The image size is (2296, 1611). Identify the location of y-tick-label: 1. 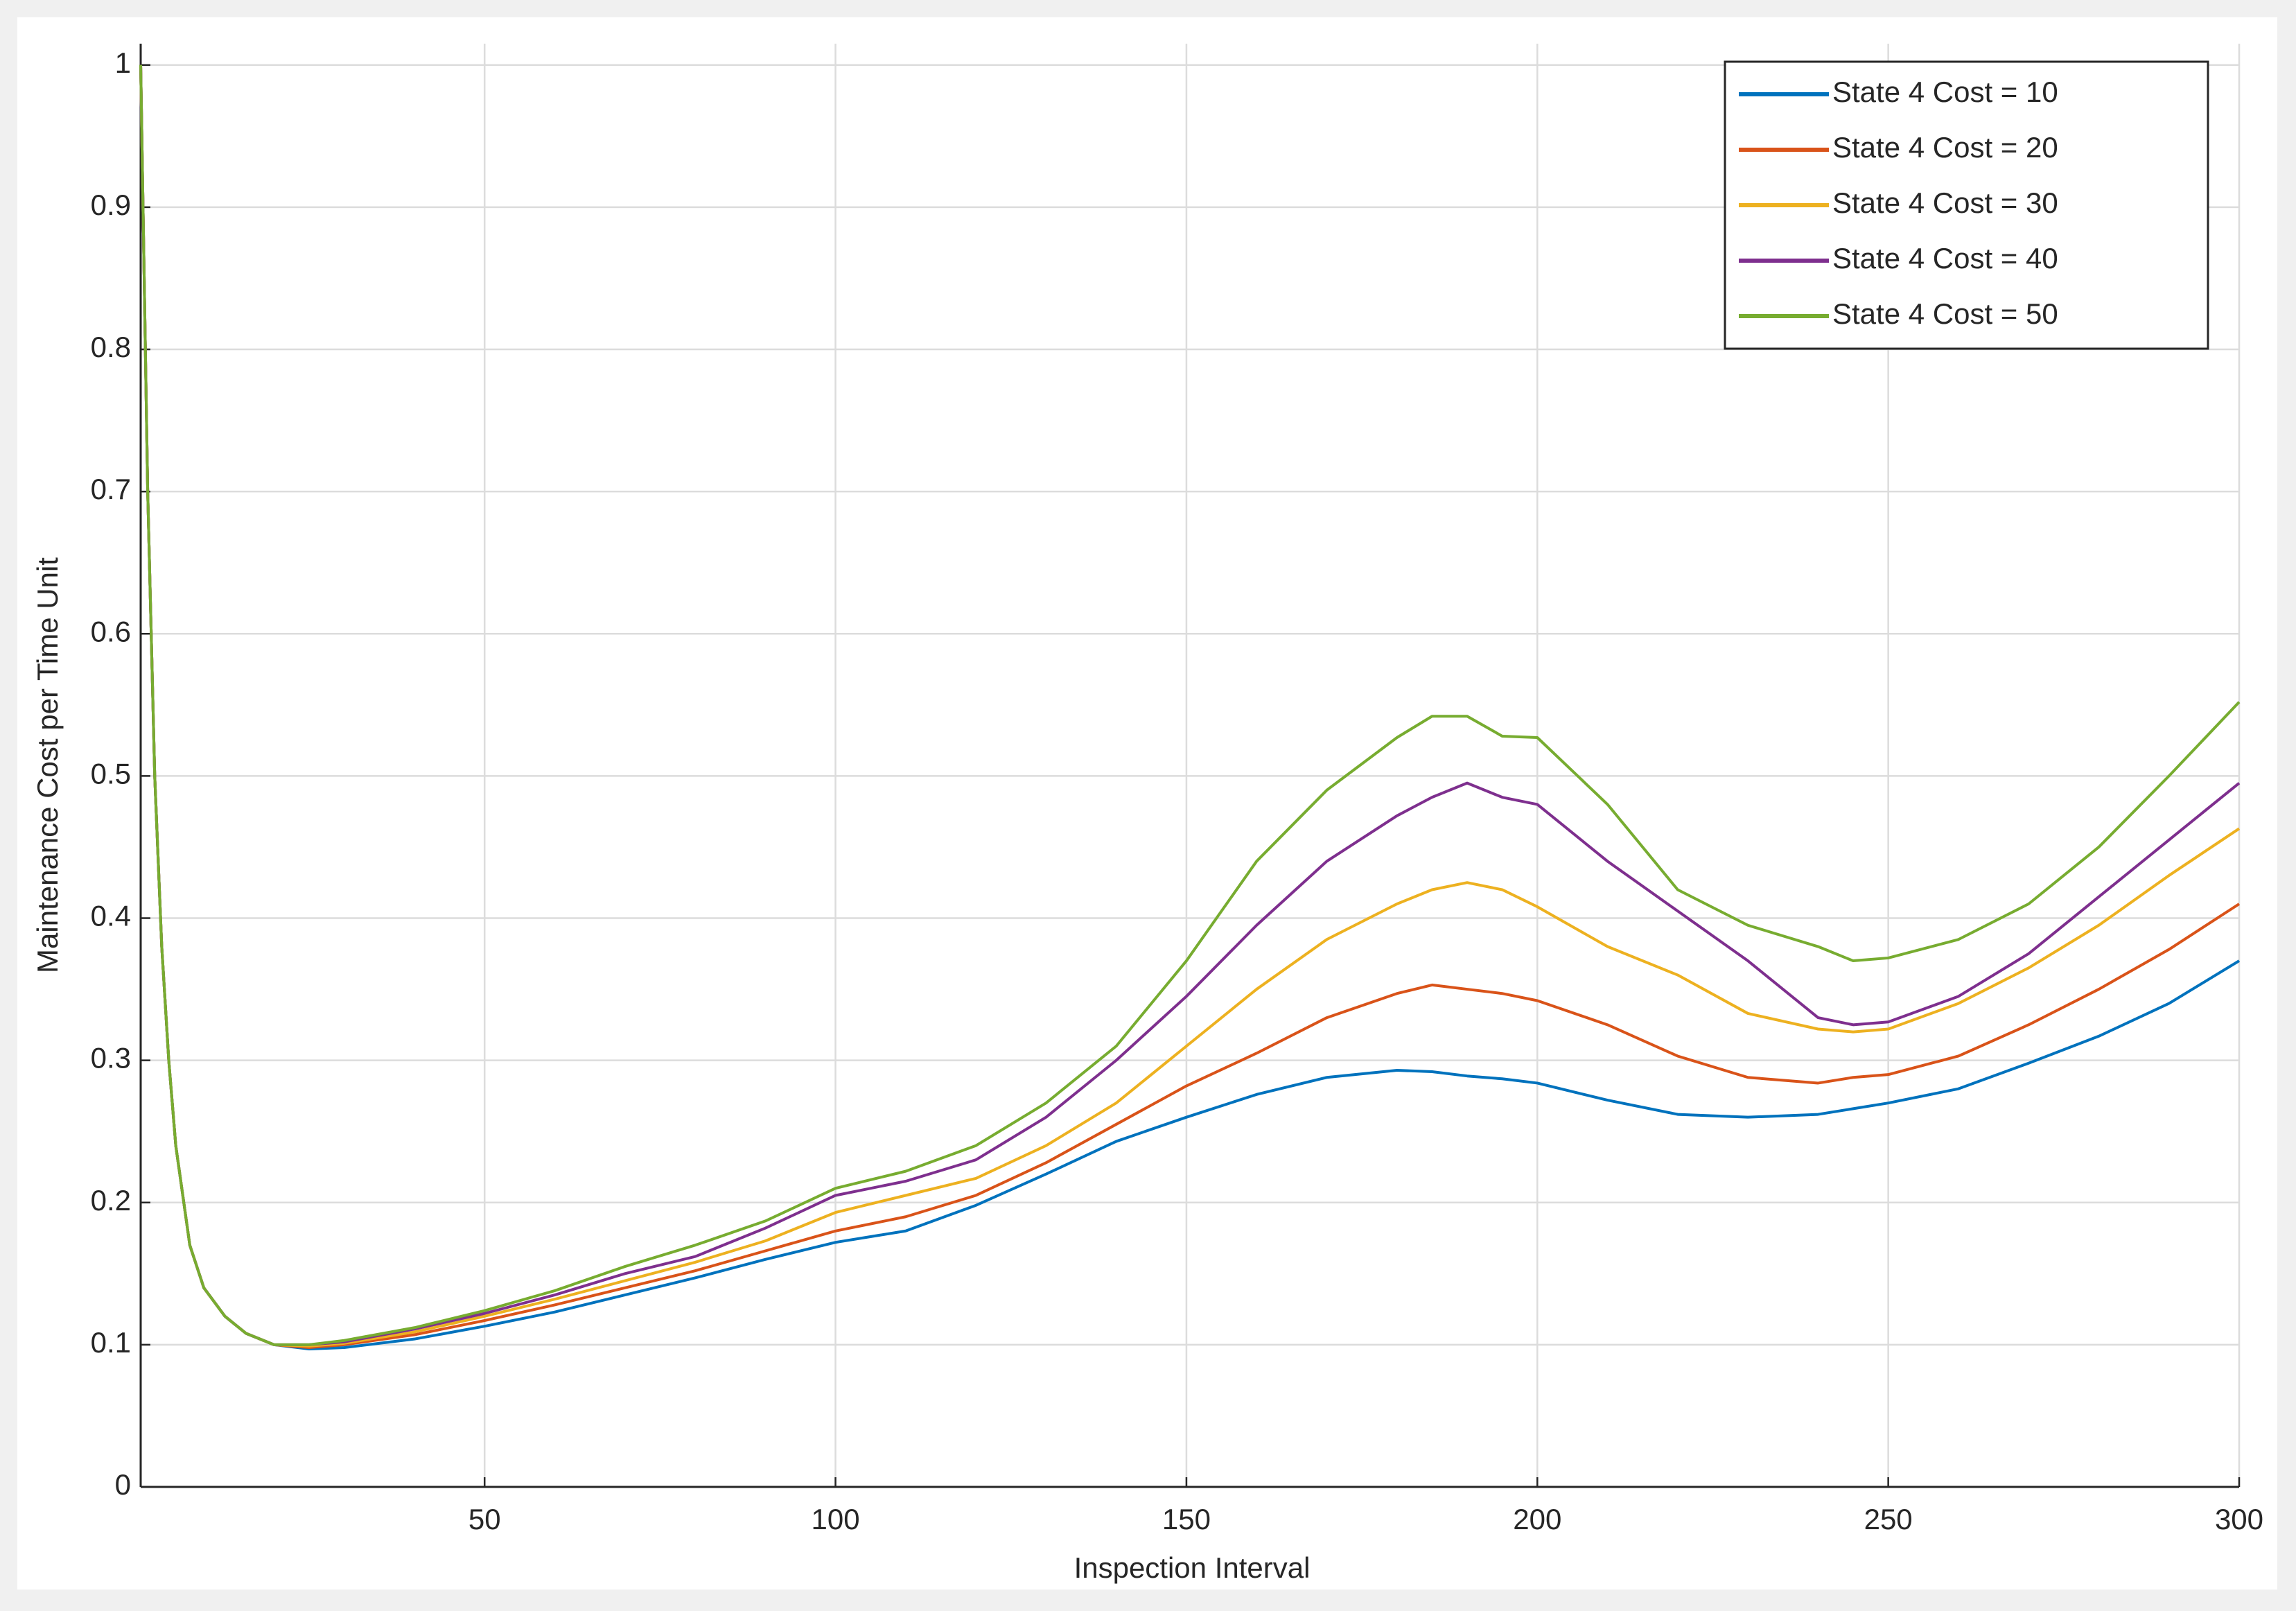
(123, 62).